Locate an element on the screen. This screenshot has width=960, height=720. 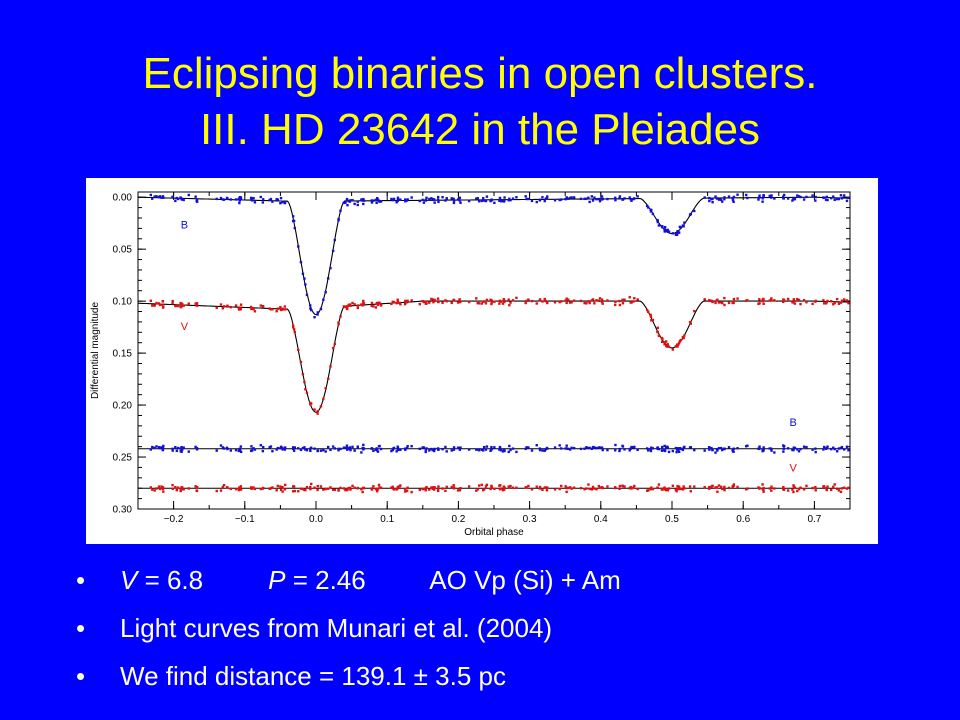
series-residuals-b is located at coordinates (494, 448).